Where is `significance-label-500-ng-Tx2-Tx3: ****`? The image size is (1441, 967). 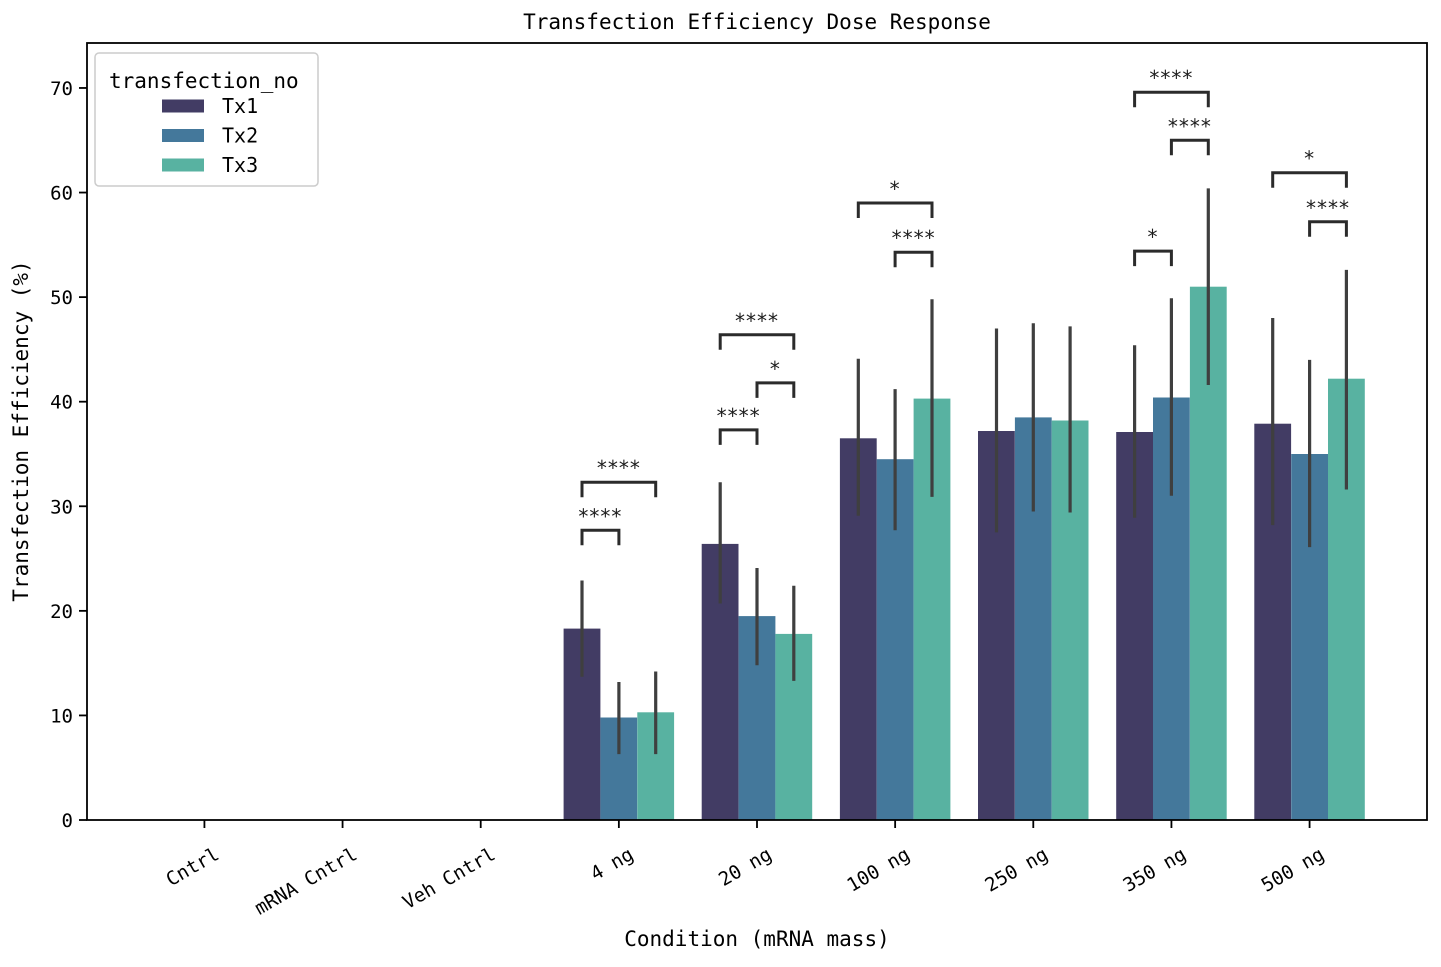
significance-label-500-ng-Tx2-Tx3: **** is located at coordinates (1328, 208).